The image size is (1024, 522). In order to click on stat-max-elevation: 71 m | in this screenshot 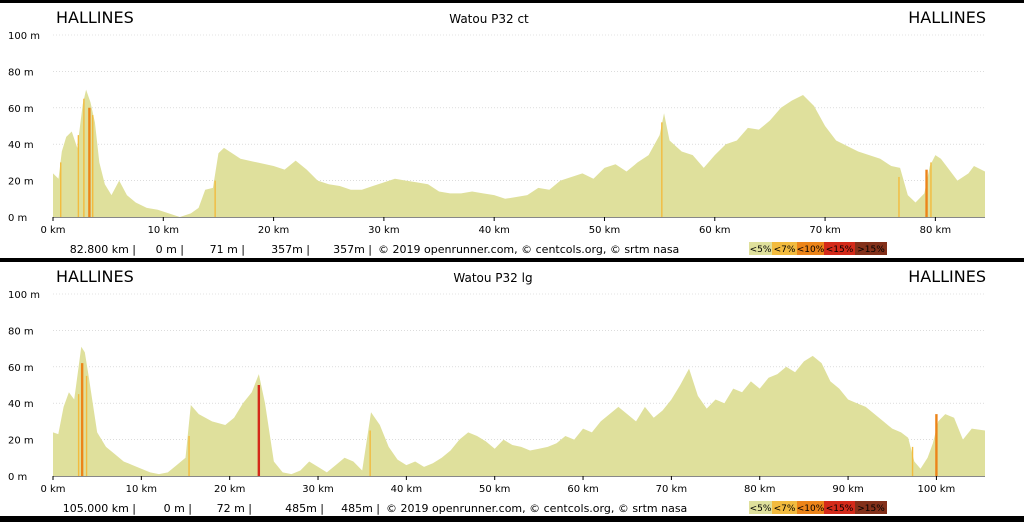, I will do `click(227, 249)`.